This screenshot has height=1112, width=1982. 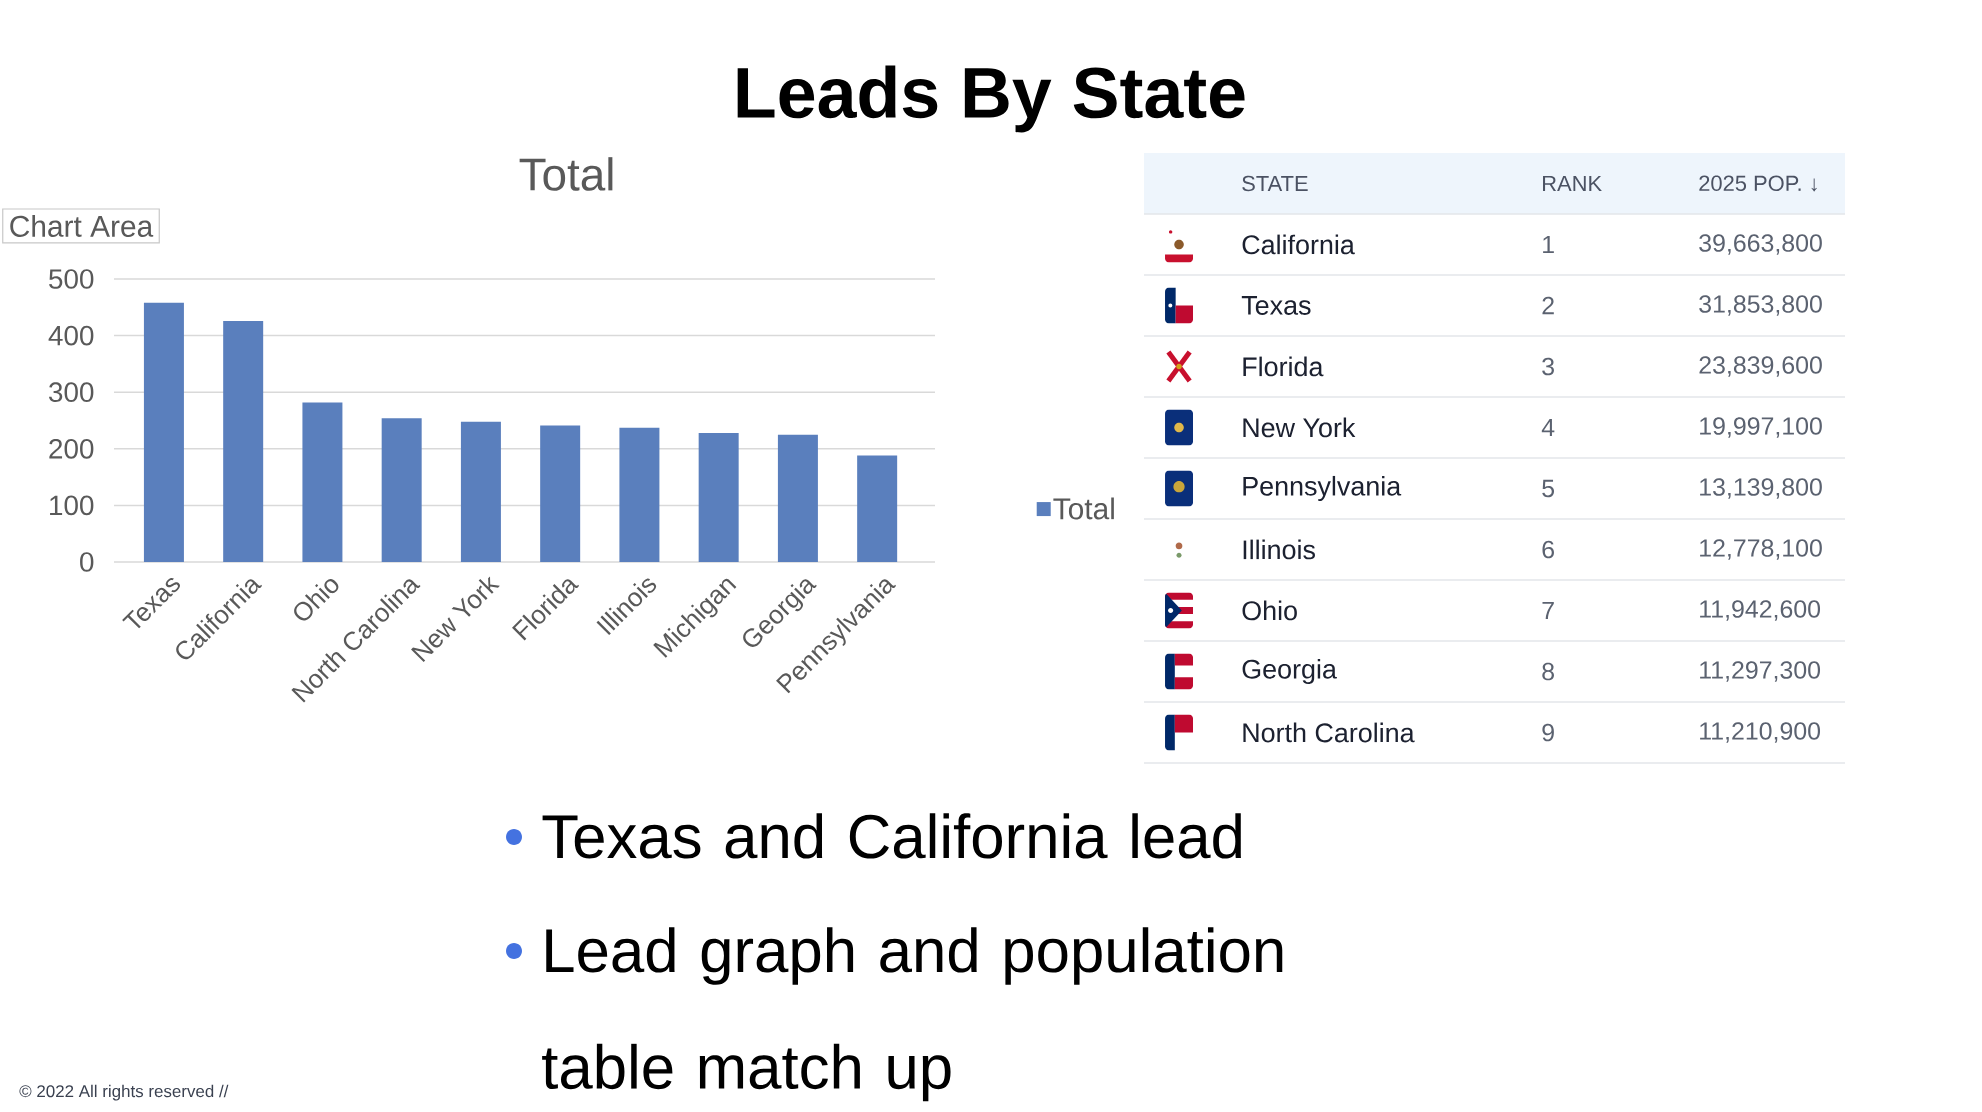 What do you see at coordinates (82, 226) in the screenshot?
I see `text: Chart Area` at bounding box center [82, 226].